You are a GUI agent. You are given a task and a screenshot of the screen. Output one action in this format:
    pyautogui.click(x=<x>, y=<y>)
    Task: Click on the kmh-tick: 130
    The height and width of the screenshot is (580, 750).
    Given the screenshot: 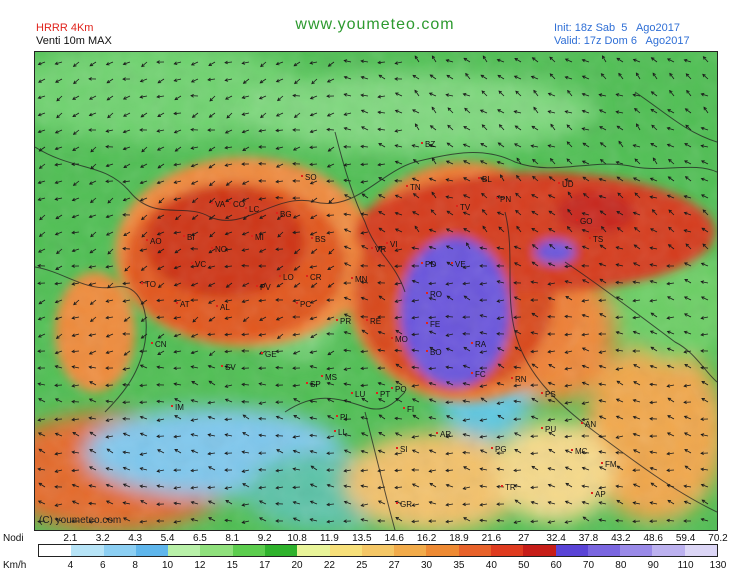 What is the action you would take?
    pyautogui.click(x=718, y=565)
    